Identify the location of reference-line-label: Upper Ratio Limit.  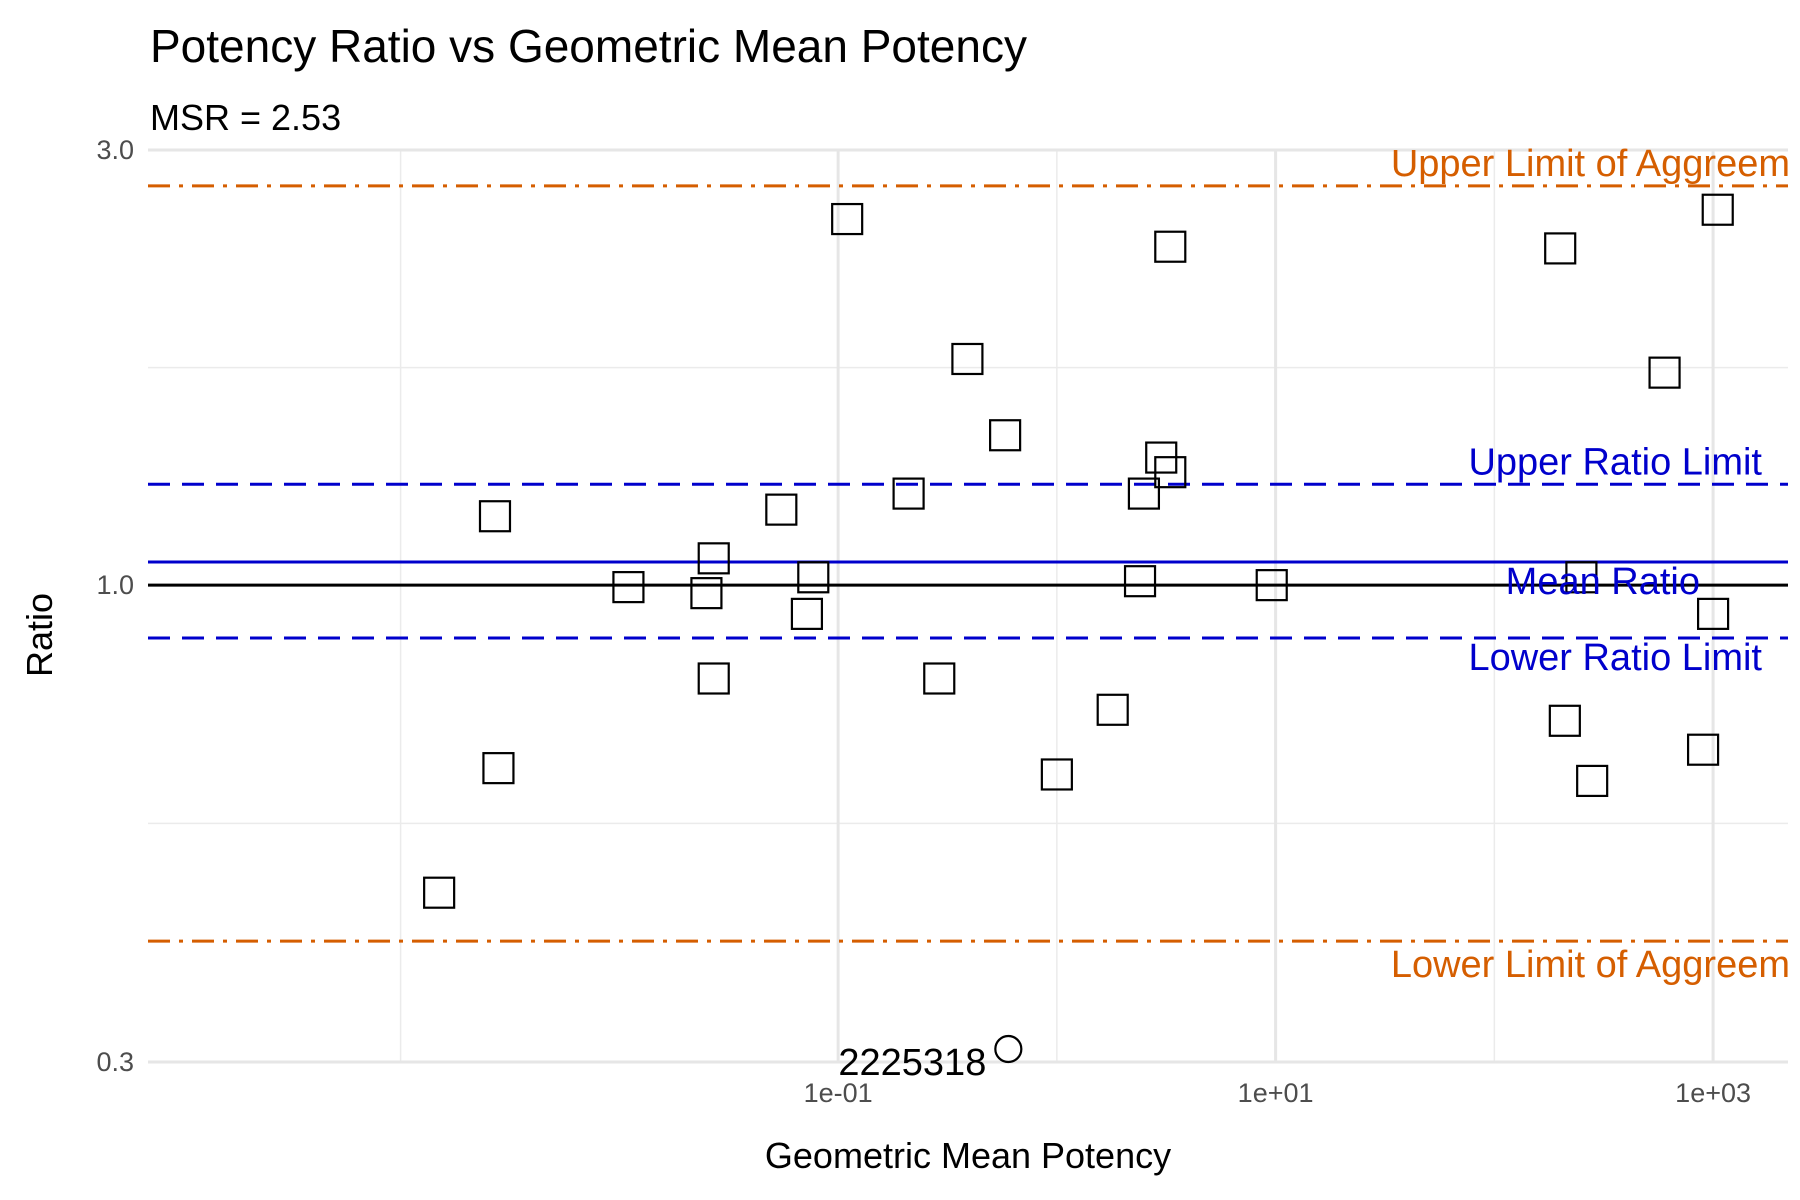
(1615, 462).